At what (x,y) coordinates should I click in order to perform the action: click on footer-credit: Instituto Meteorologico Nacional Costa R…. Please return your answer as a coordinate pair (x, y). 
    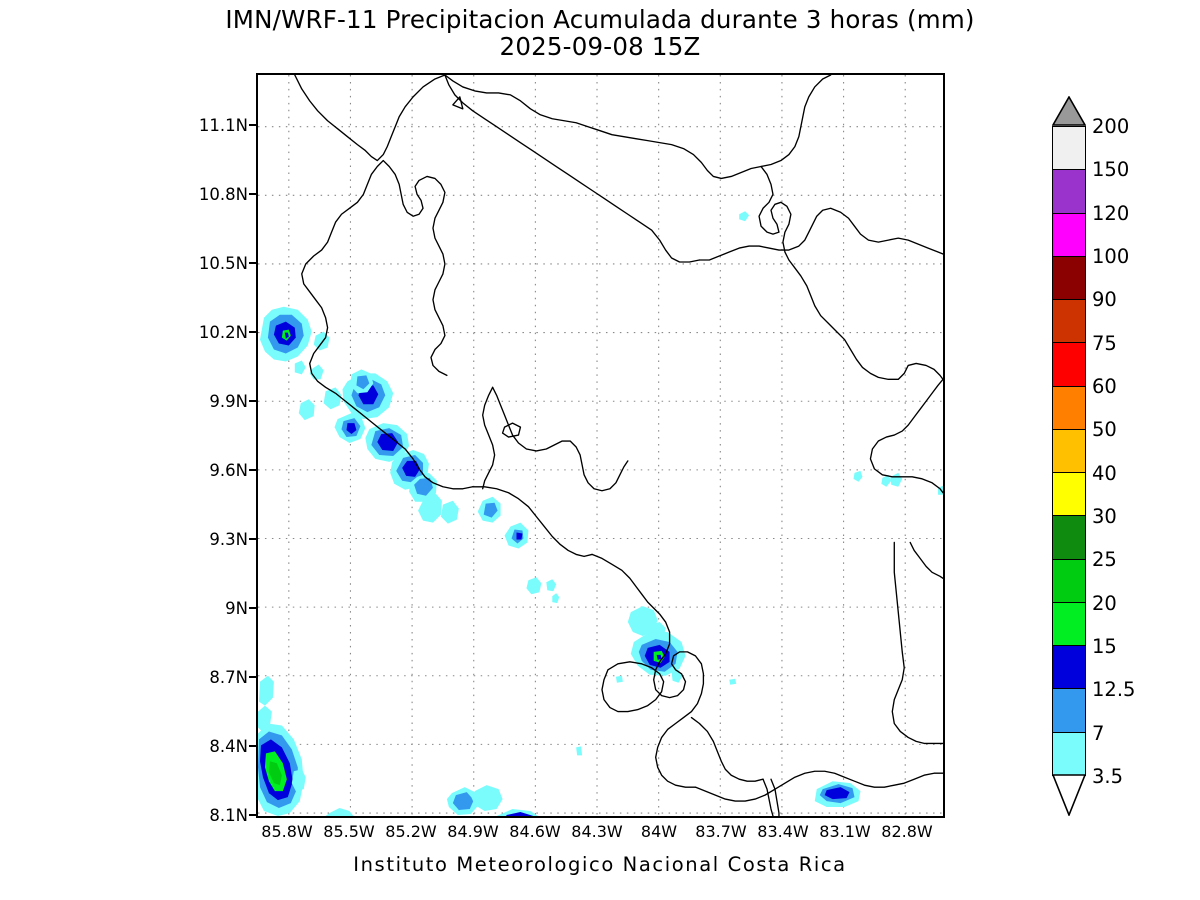
    Looking at the image, I should click on (600, 864).